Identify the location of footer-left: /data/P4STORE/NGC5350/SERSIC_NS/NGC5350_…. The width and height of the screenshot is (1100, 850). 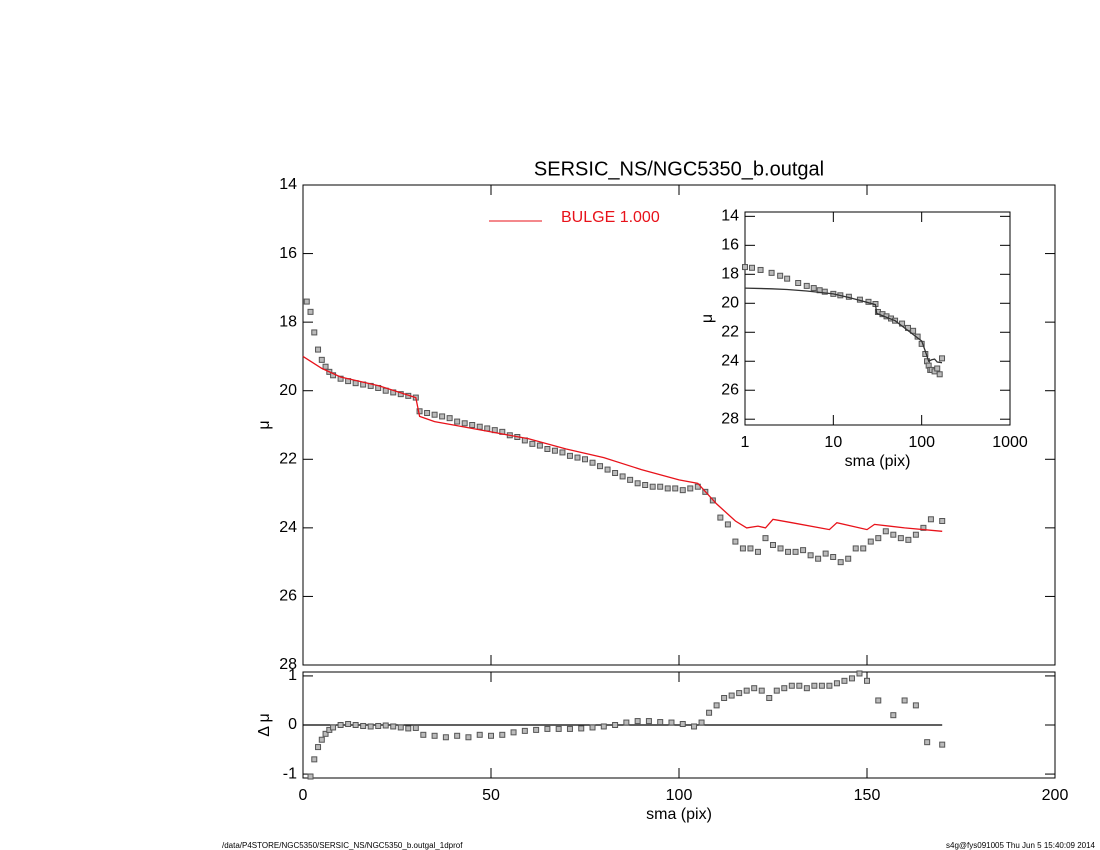
(342, 845).